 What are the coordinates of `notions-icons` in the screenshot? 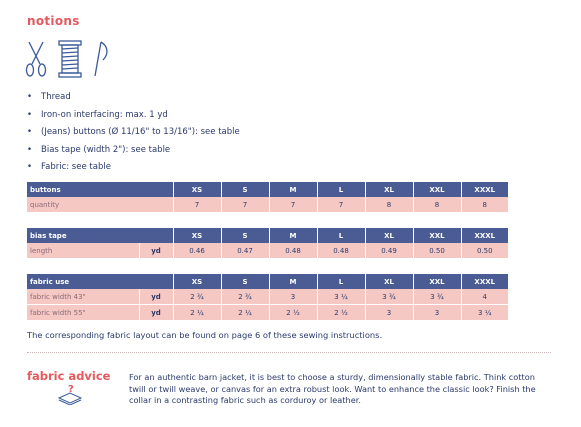 It's located at (75, 60).